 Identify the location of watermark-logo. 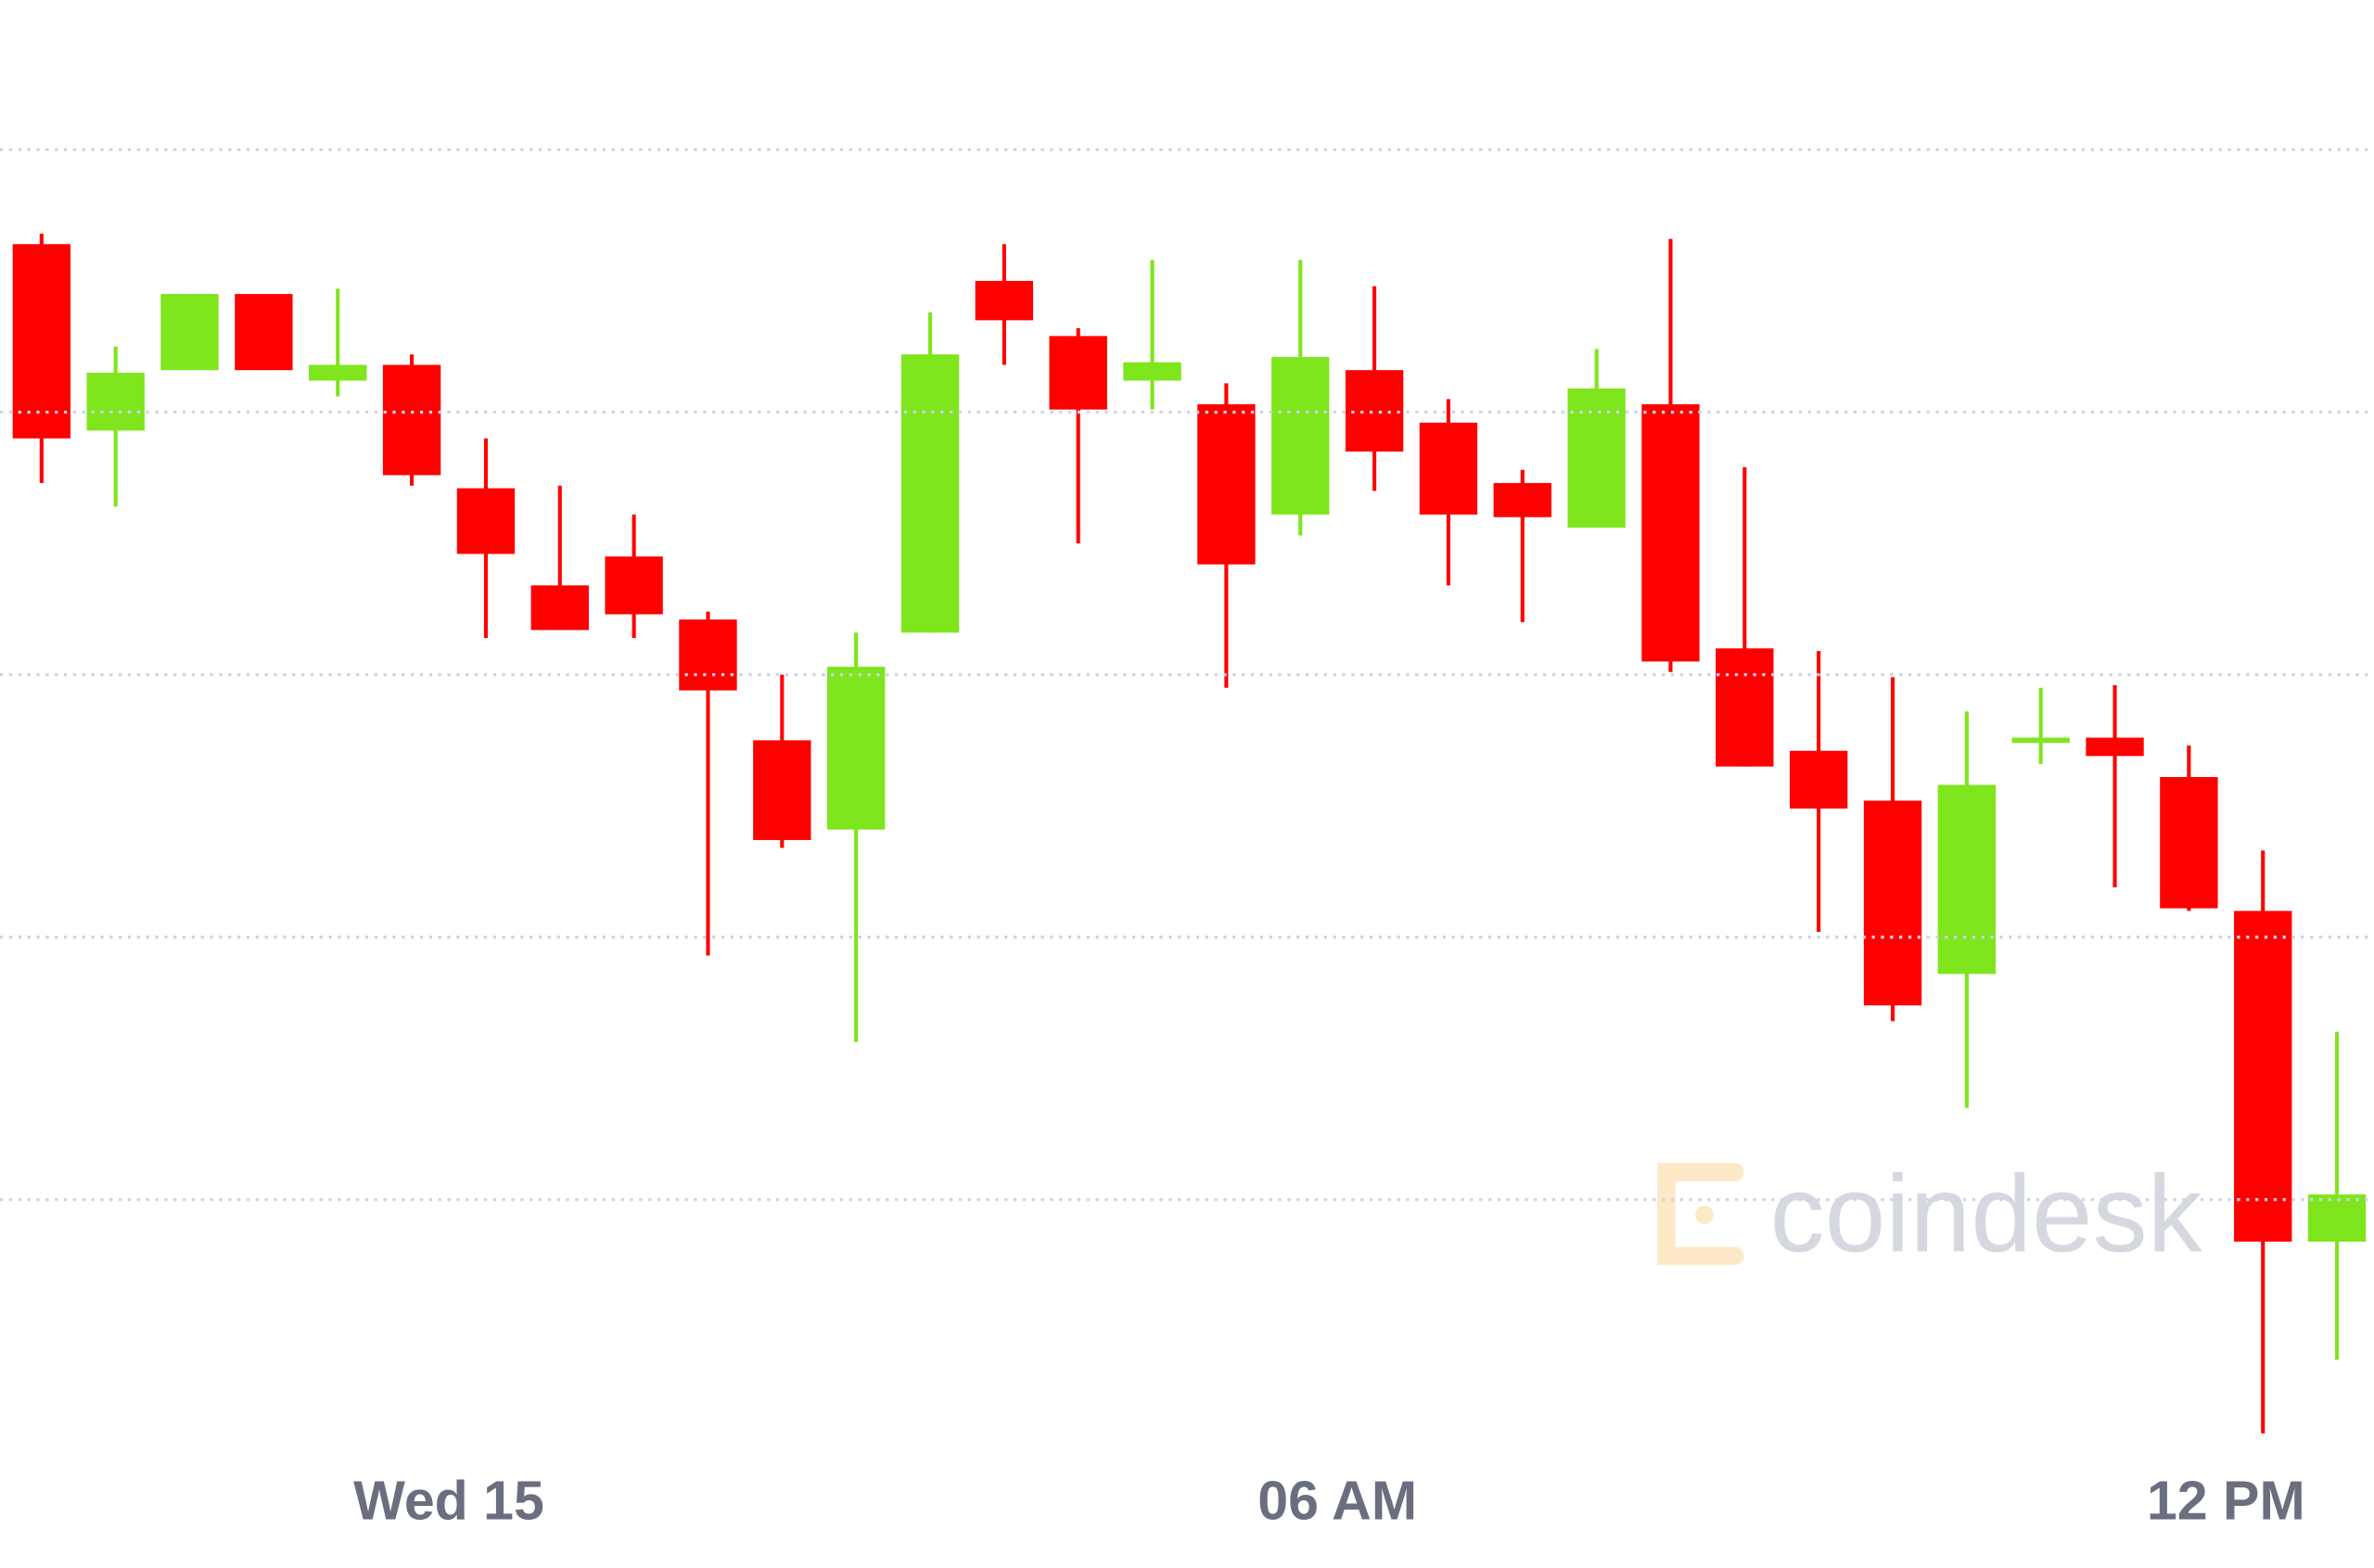
(1700, 1214).